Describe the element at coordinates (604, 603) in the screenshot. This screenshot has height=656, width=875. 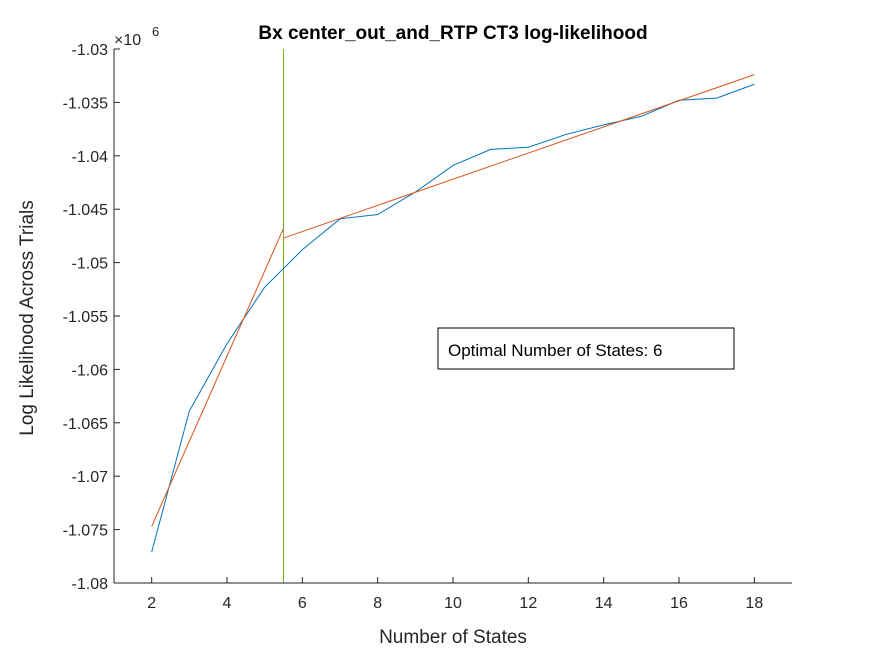
I see `x-tick-label: 14` at that location.